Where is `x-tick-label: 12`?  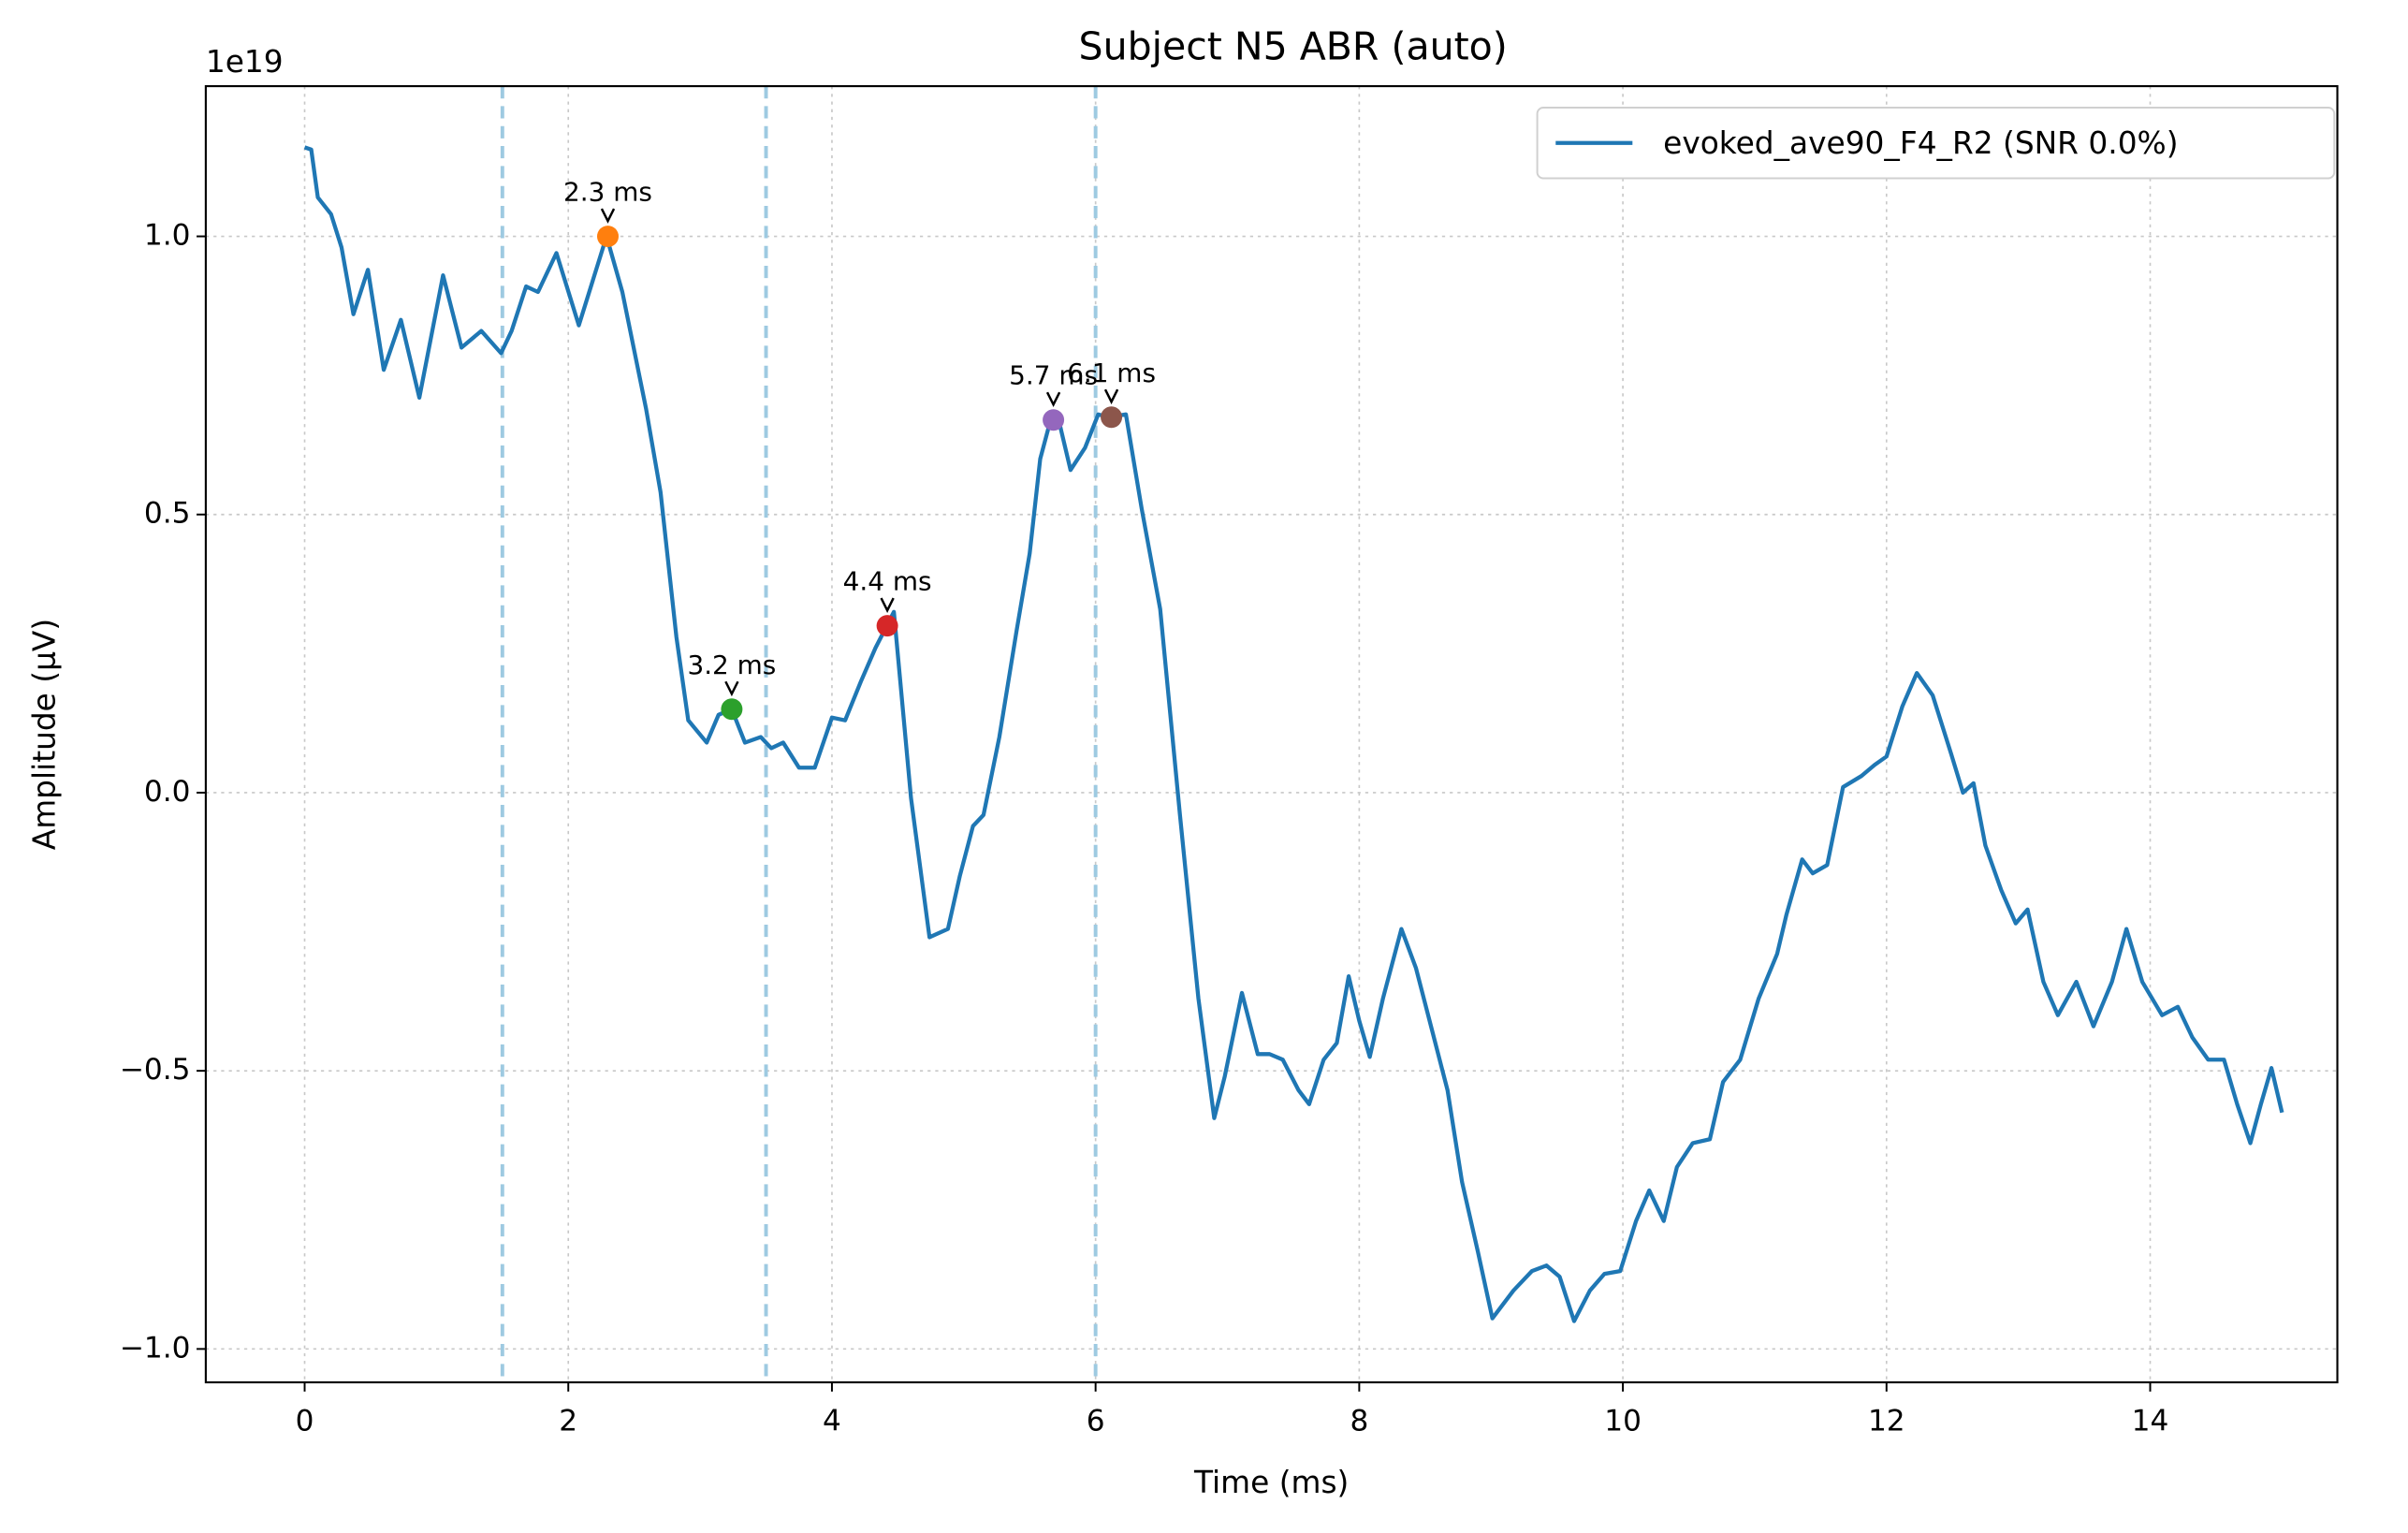 x-tick-label: 12 is located at coordinates (1886, 1422).